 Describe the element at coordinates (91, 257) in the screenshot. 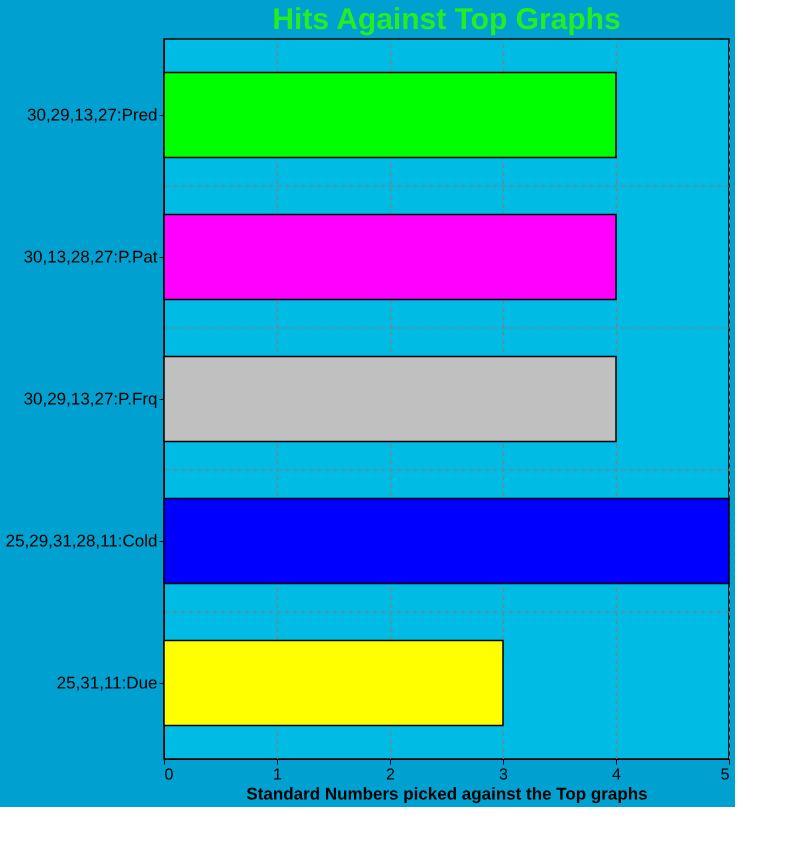

I see `y-tick-label: 30,13,28,27:P.Pat` at that location.